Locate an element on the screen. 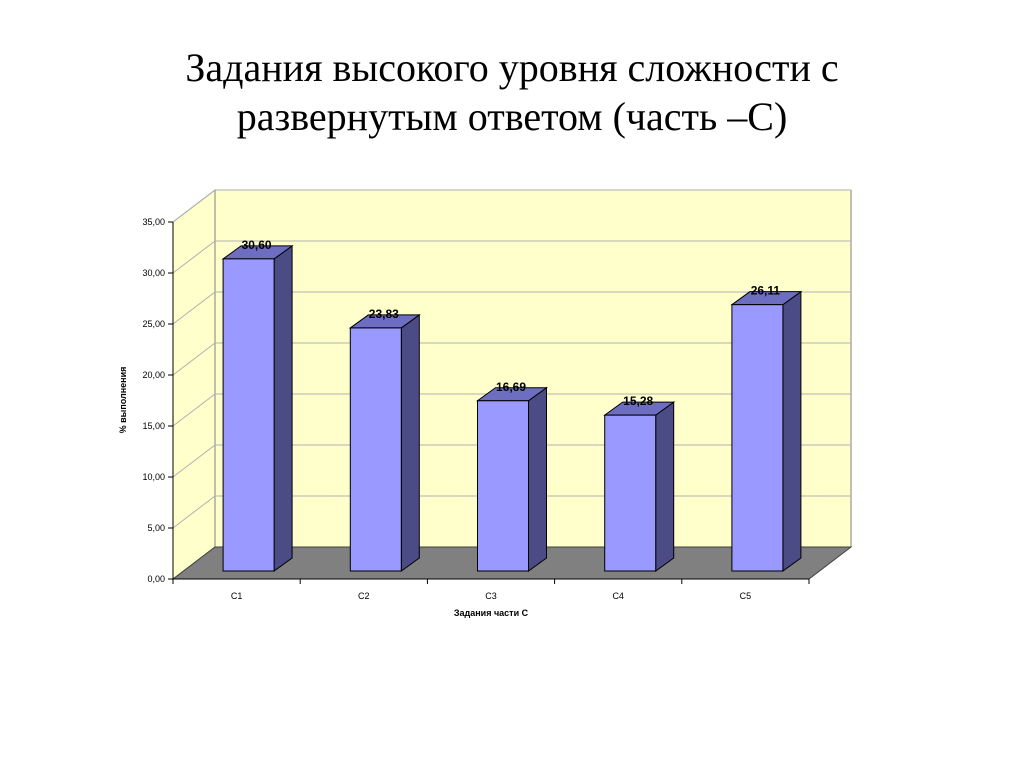  y-tick-label: 35,00 is located at coordinates (153, 222).